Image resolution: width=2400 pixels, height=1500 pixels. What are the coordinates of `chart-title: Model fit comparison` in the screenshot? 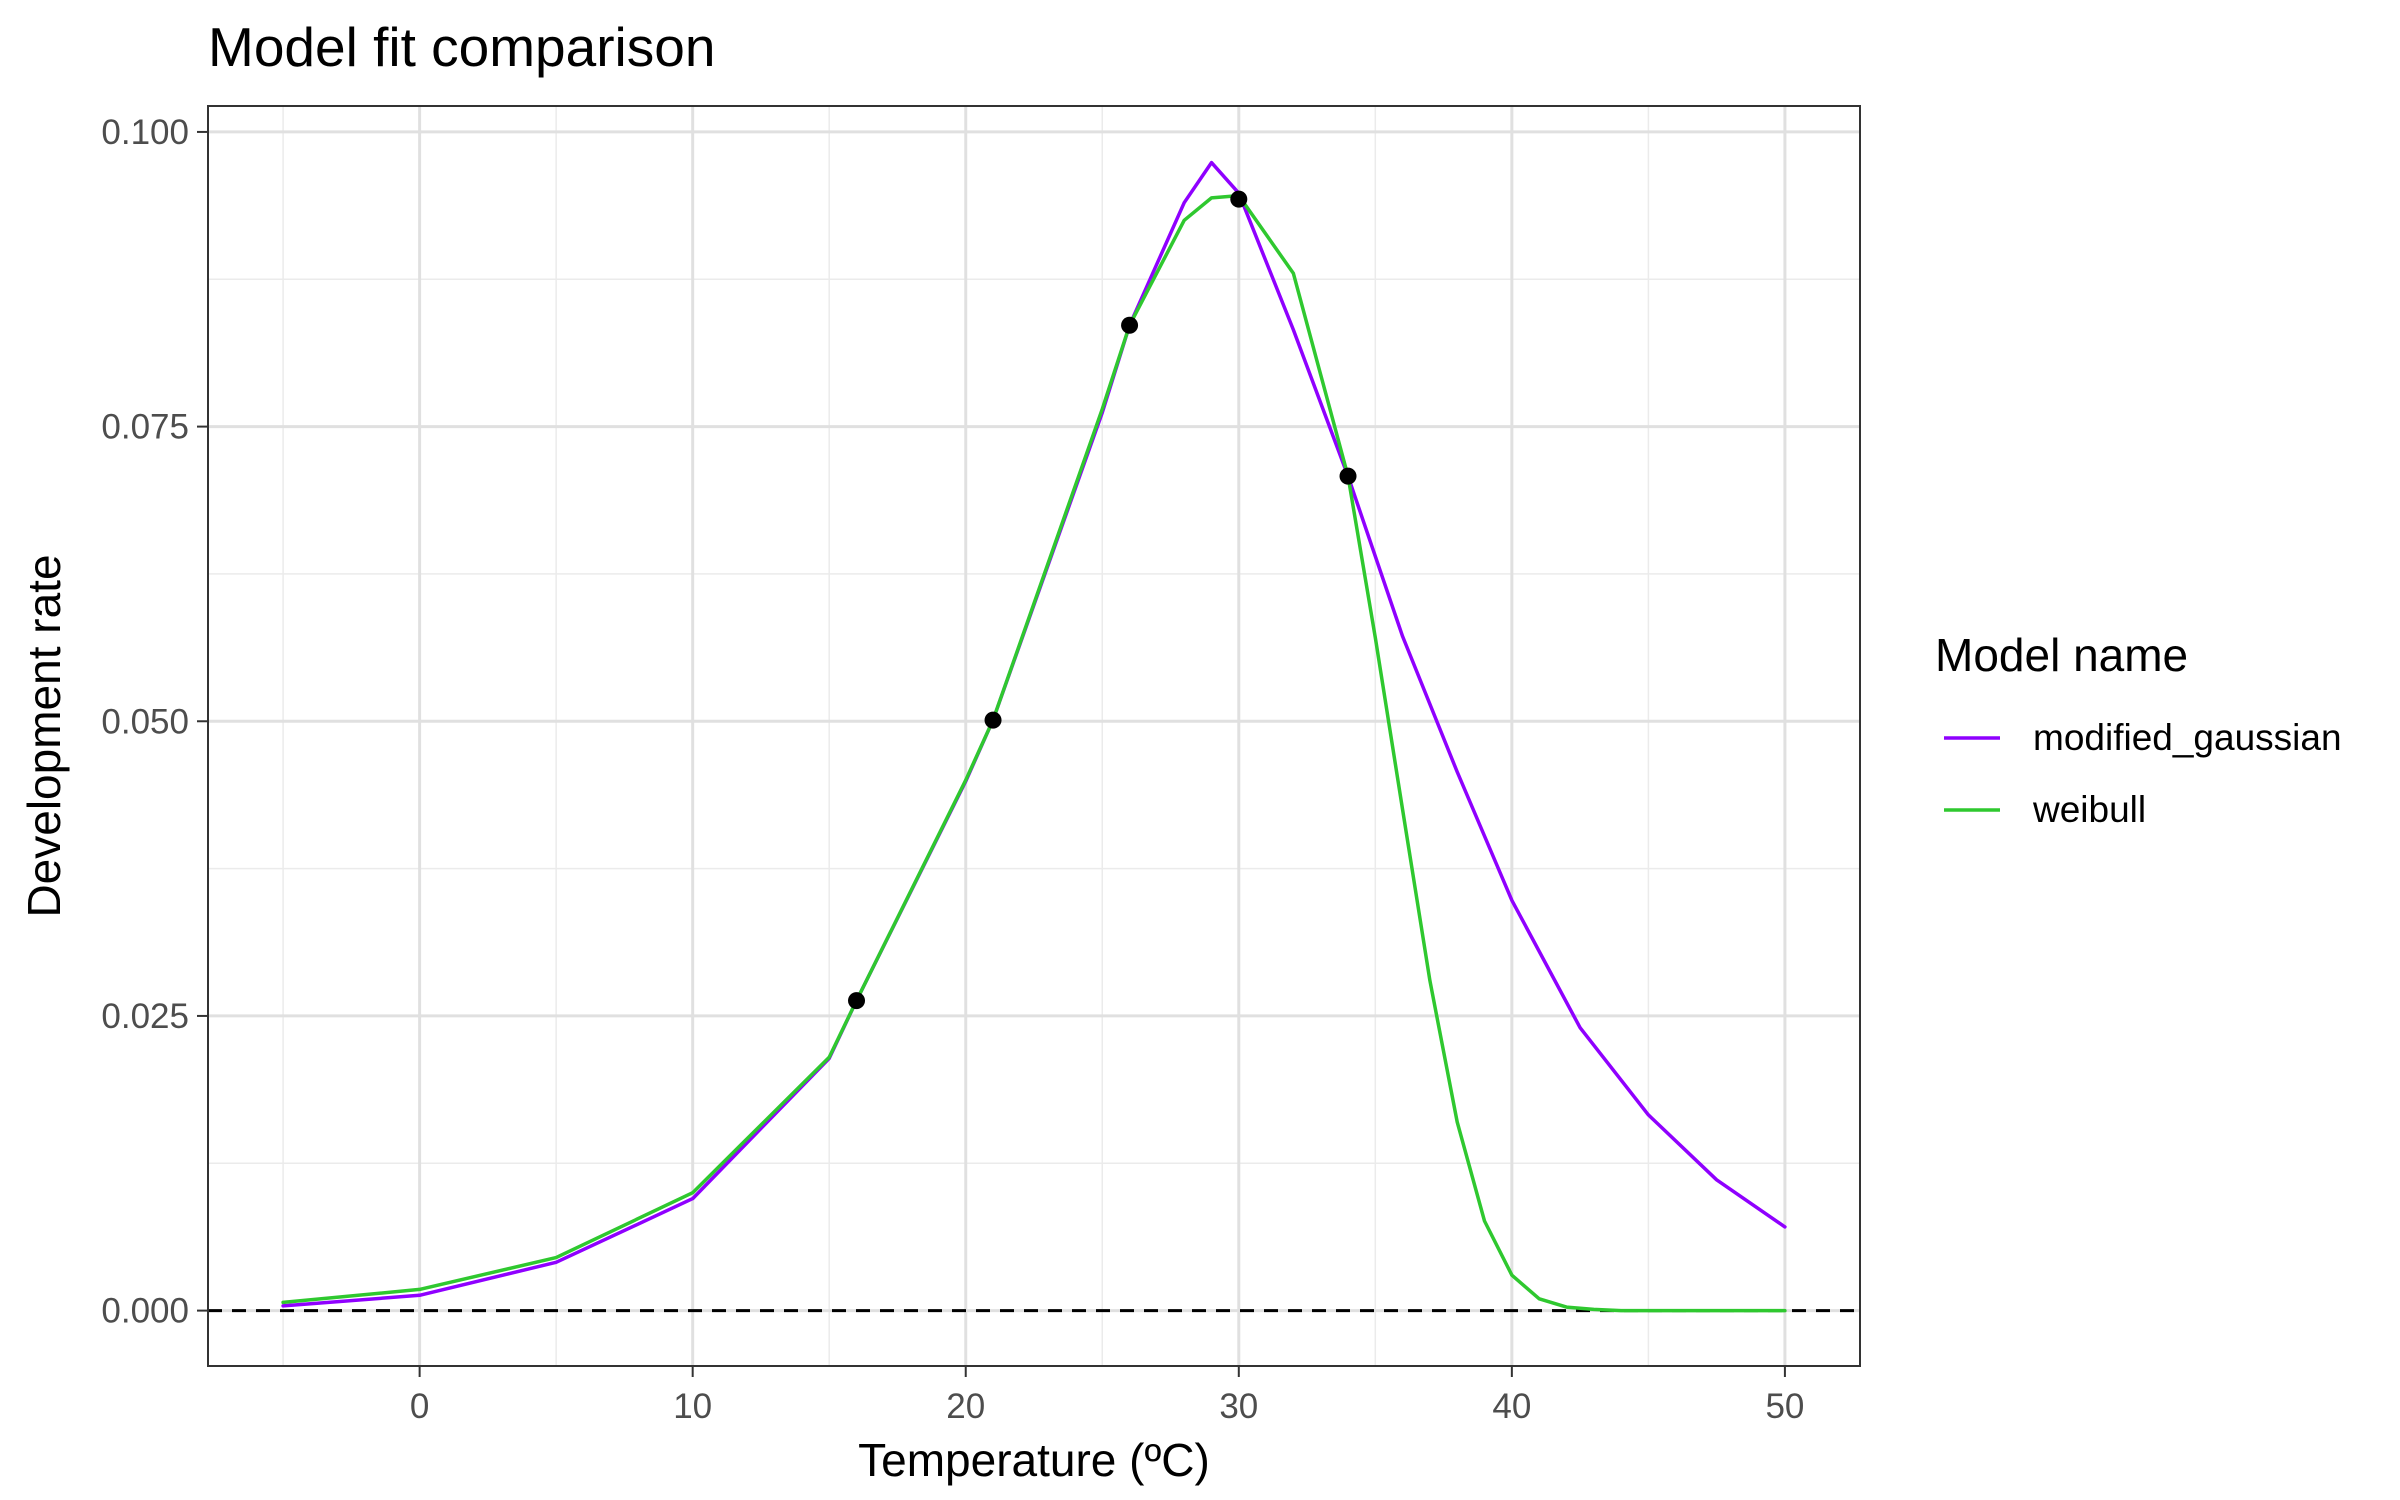 It's located at (461, 47).